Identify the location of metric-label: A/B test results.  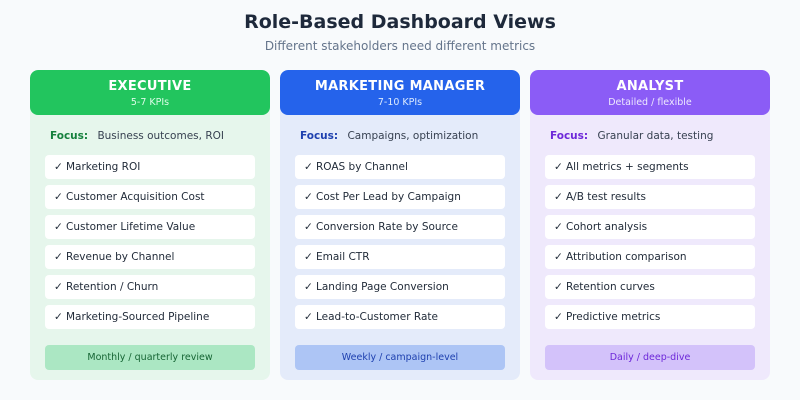
(606, 197).